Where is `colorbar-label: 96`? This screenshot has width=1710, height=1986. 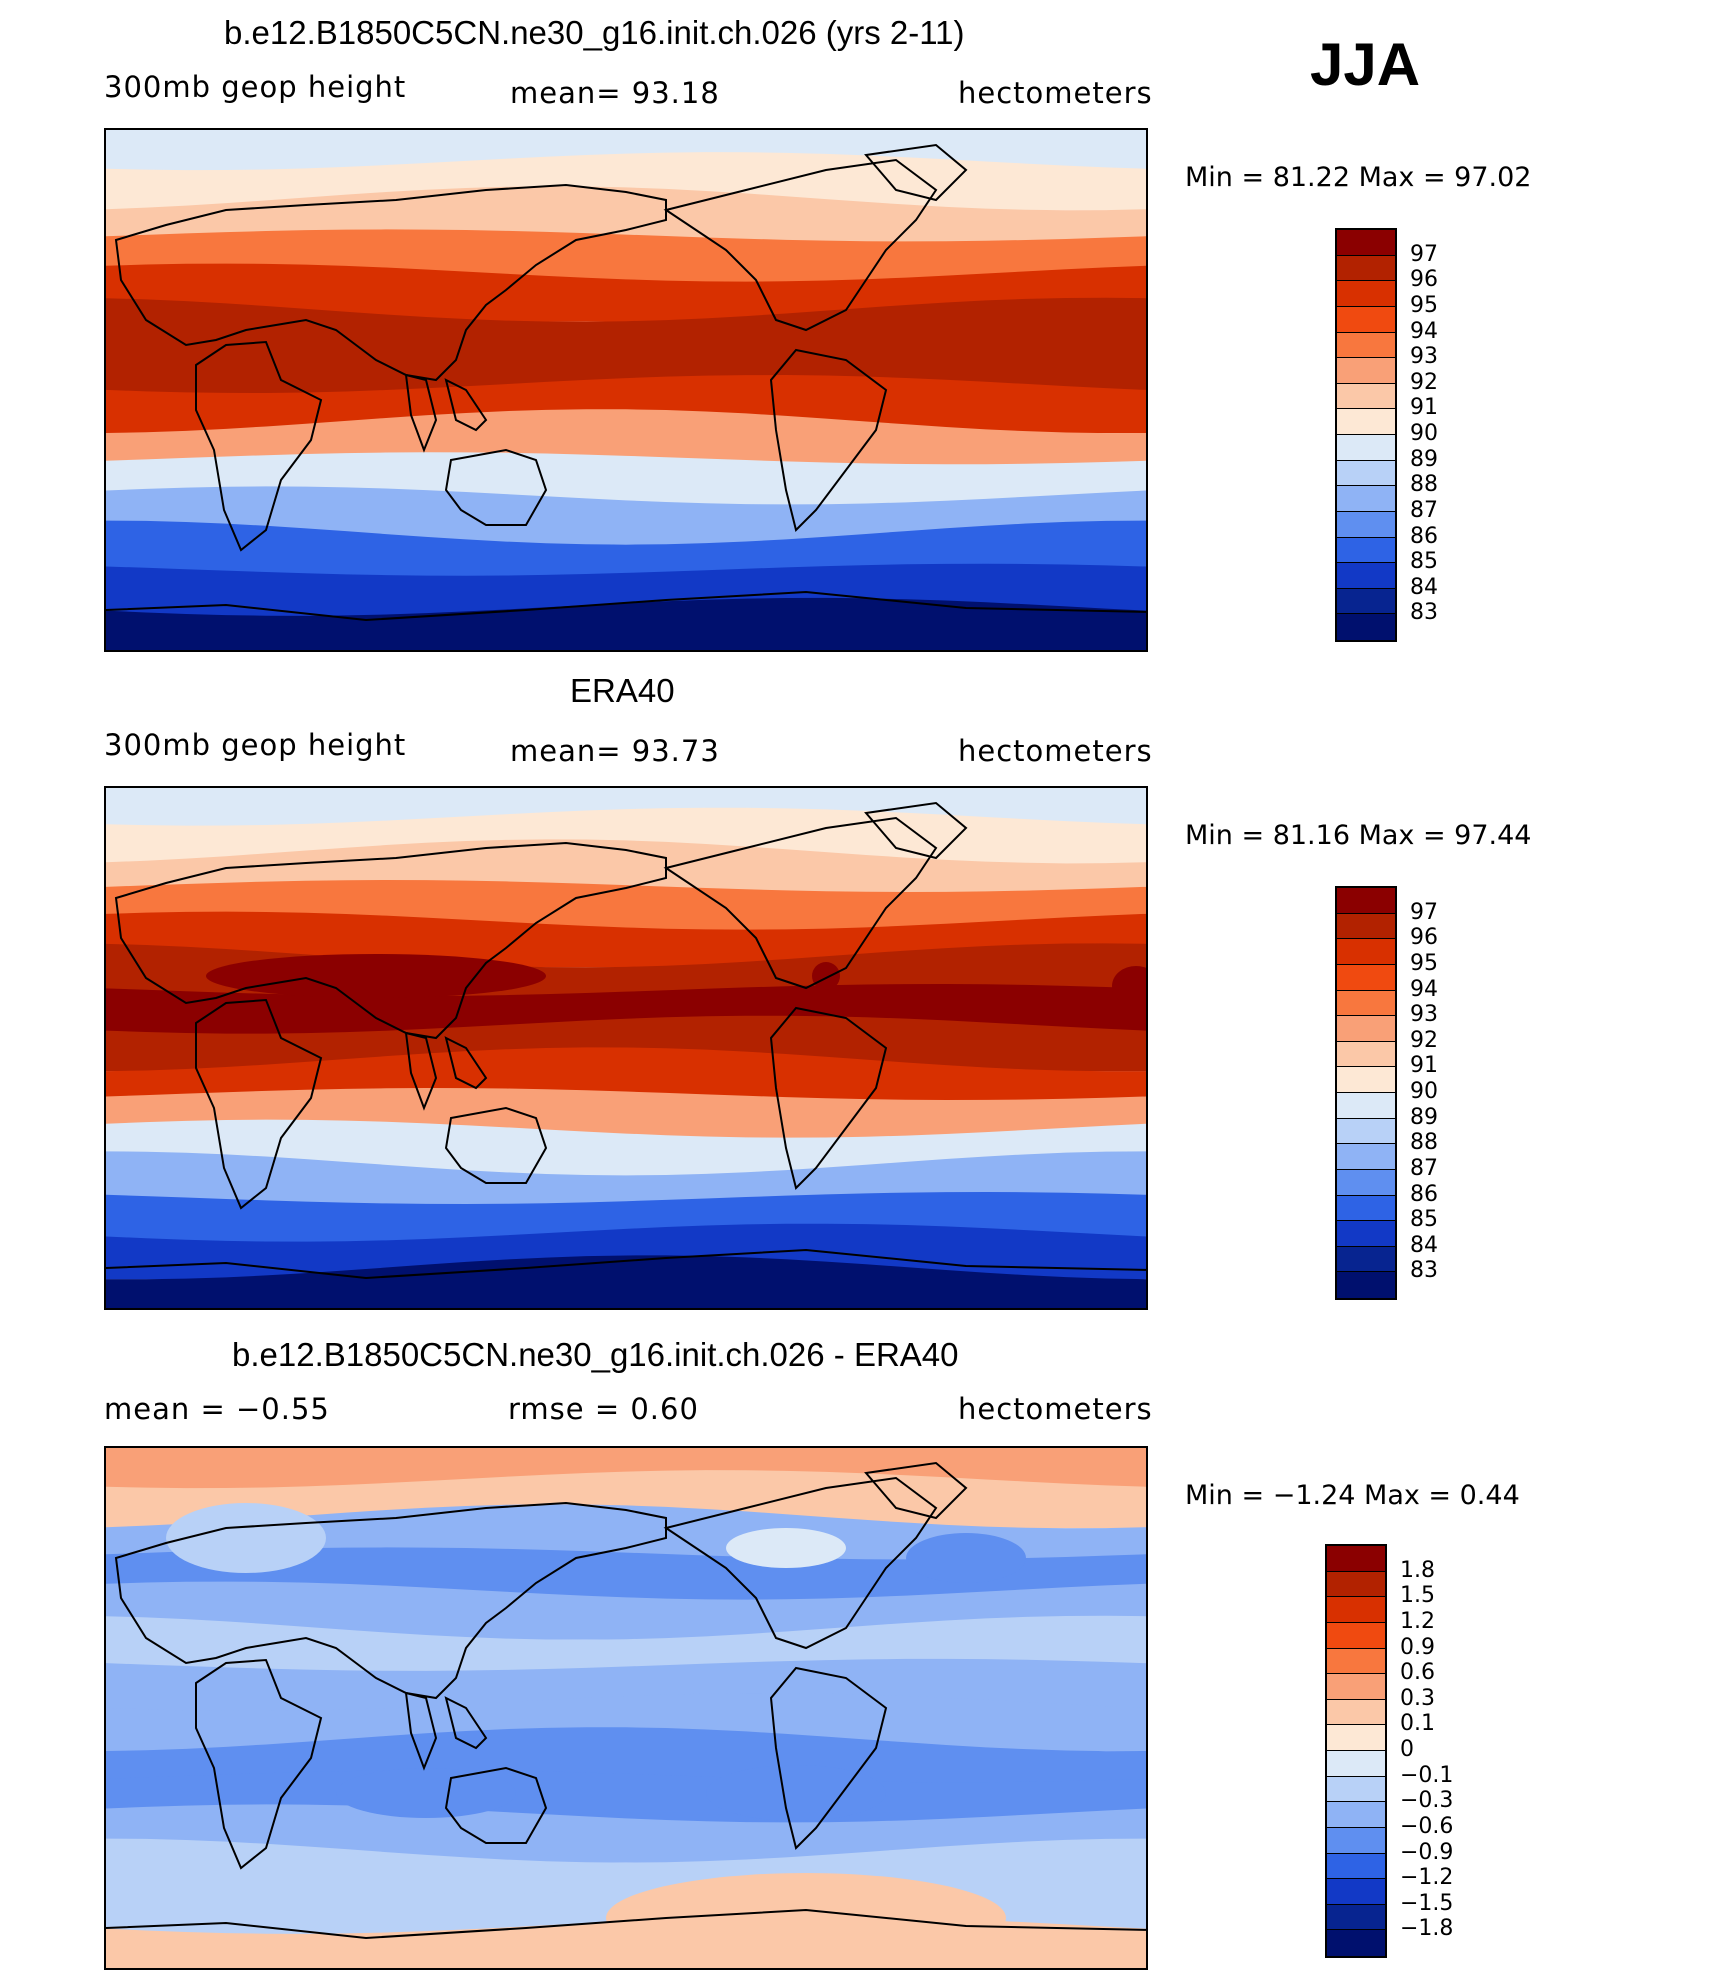
colorbar-label: 96 is located at coordinates (1424, 938).